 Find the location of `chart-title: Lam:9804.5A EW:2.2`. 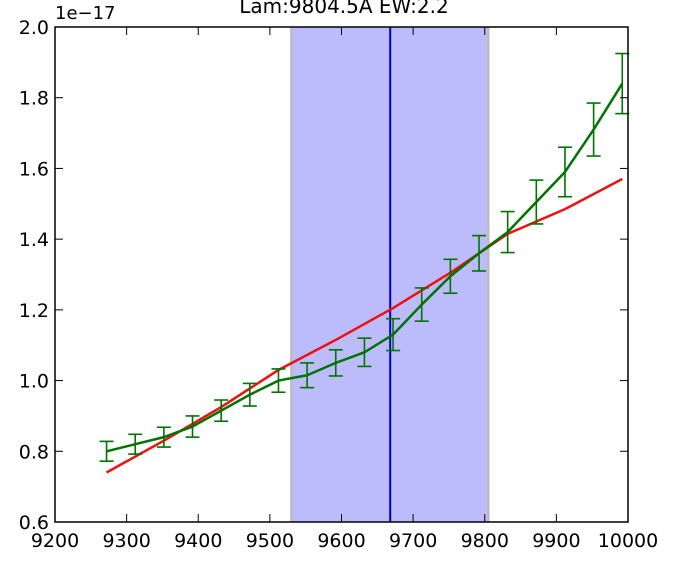

chart-title: Lam:9804.5A EW:2.2 is located at coordinates (343, 9).